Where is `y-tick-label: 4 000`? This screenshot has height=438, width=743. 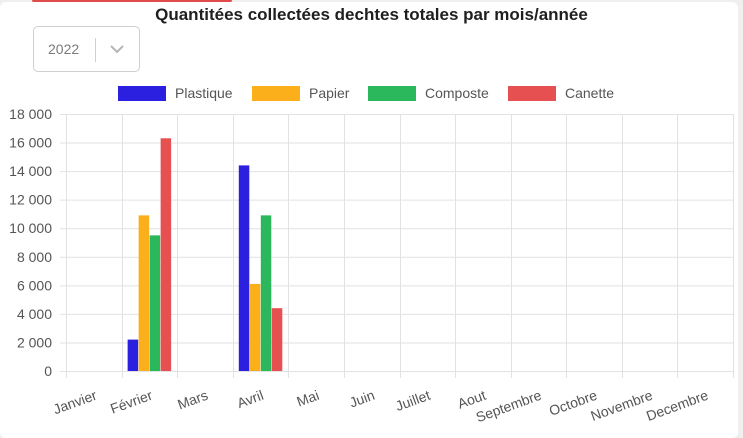
y-tick-label: 4 000 is located at coordinates (34, 314).